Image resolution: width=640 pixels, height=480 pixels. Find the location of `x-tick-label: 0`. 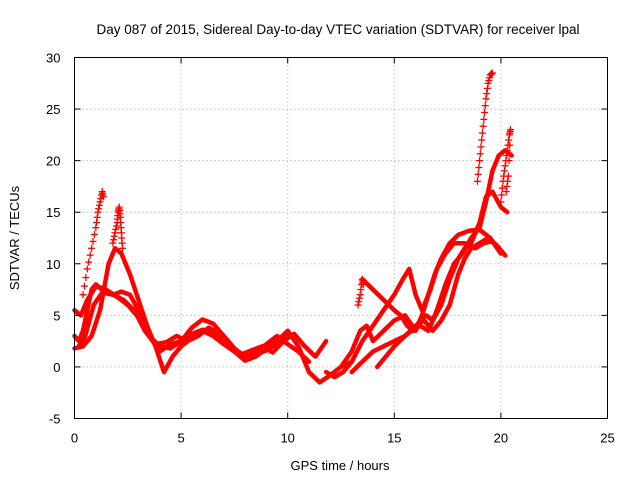

x-tick-label: 0 is located at coordinates (74, 438).